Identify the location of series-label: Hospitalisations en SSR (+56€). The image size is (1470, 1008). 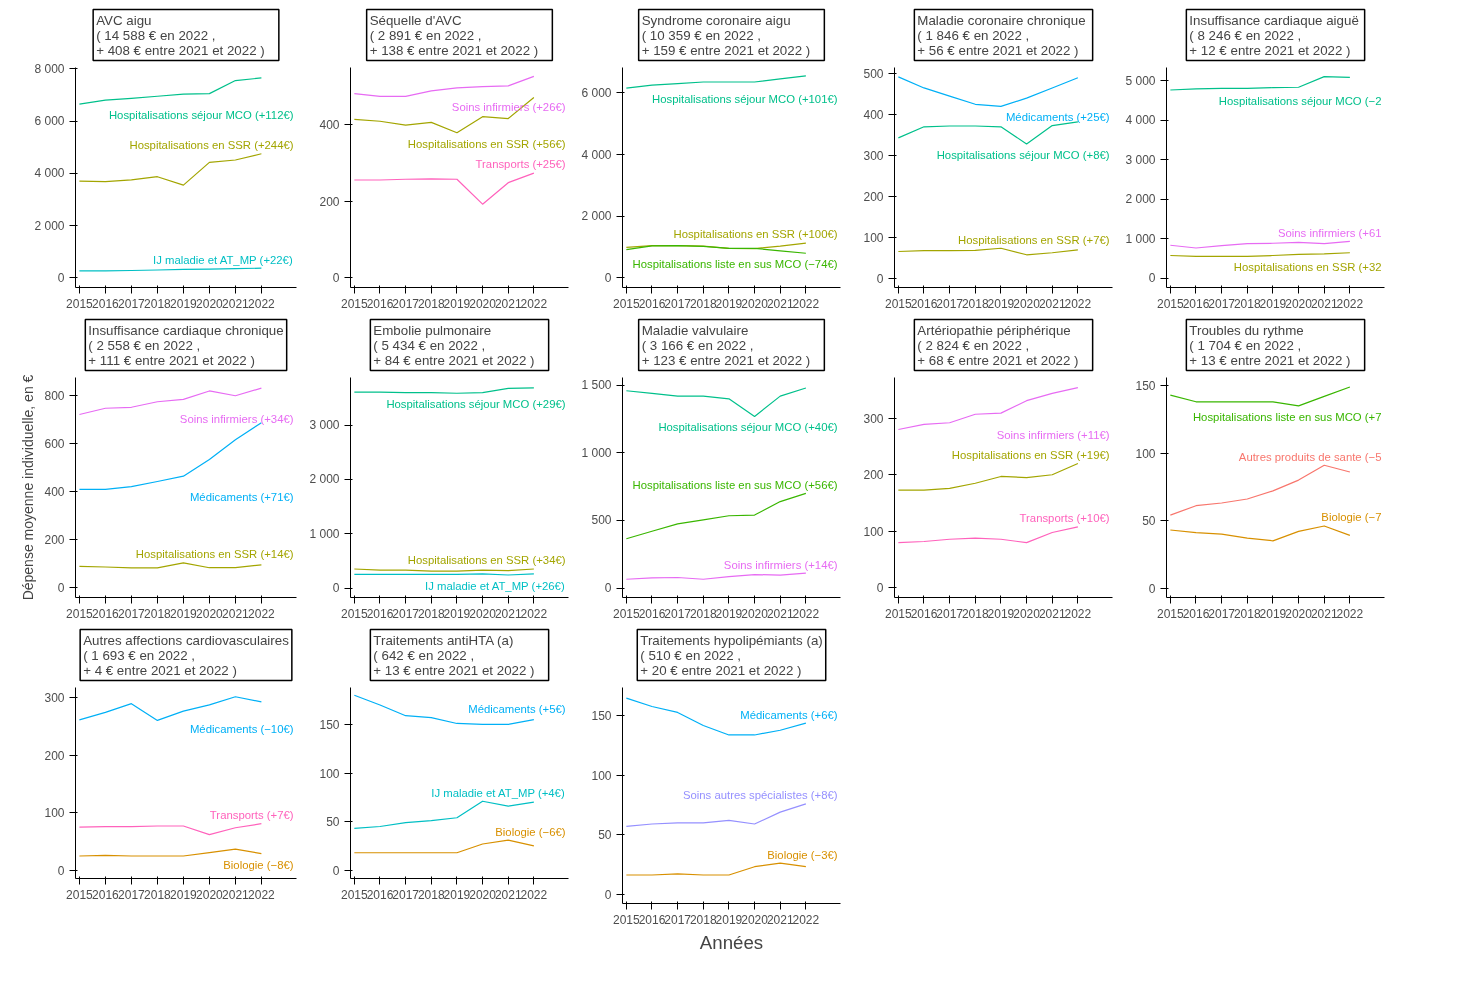
(486, 143).